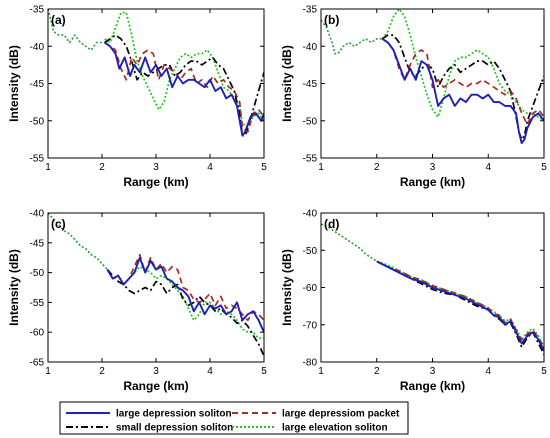 The height and width of the screenshot is (438, 550). I want to click on y-tick-label: -80, so click(310, 363).